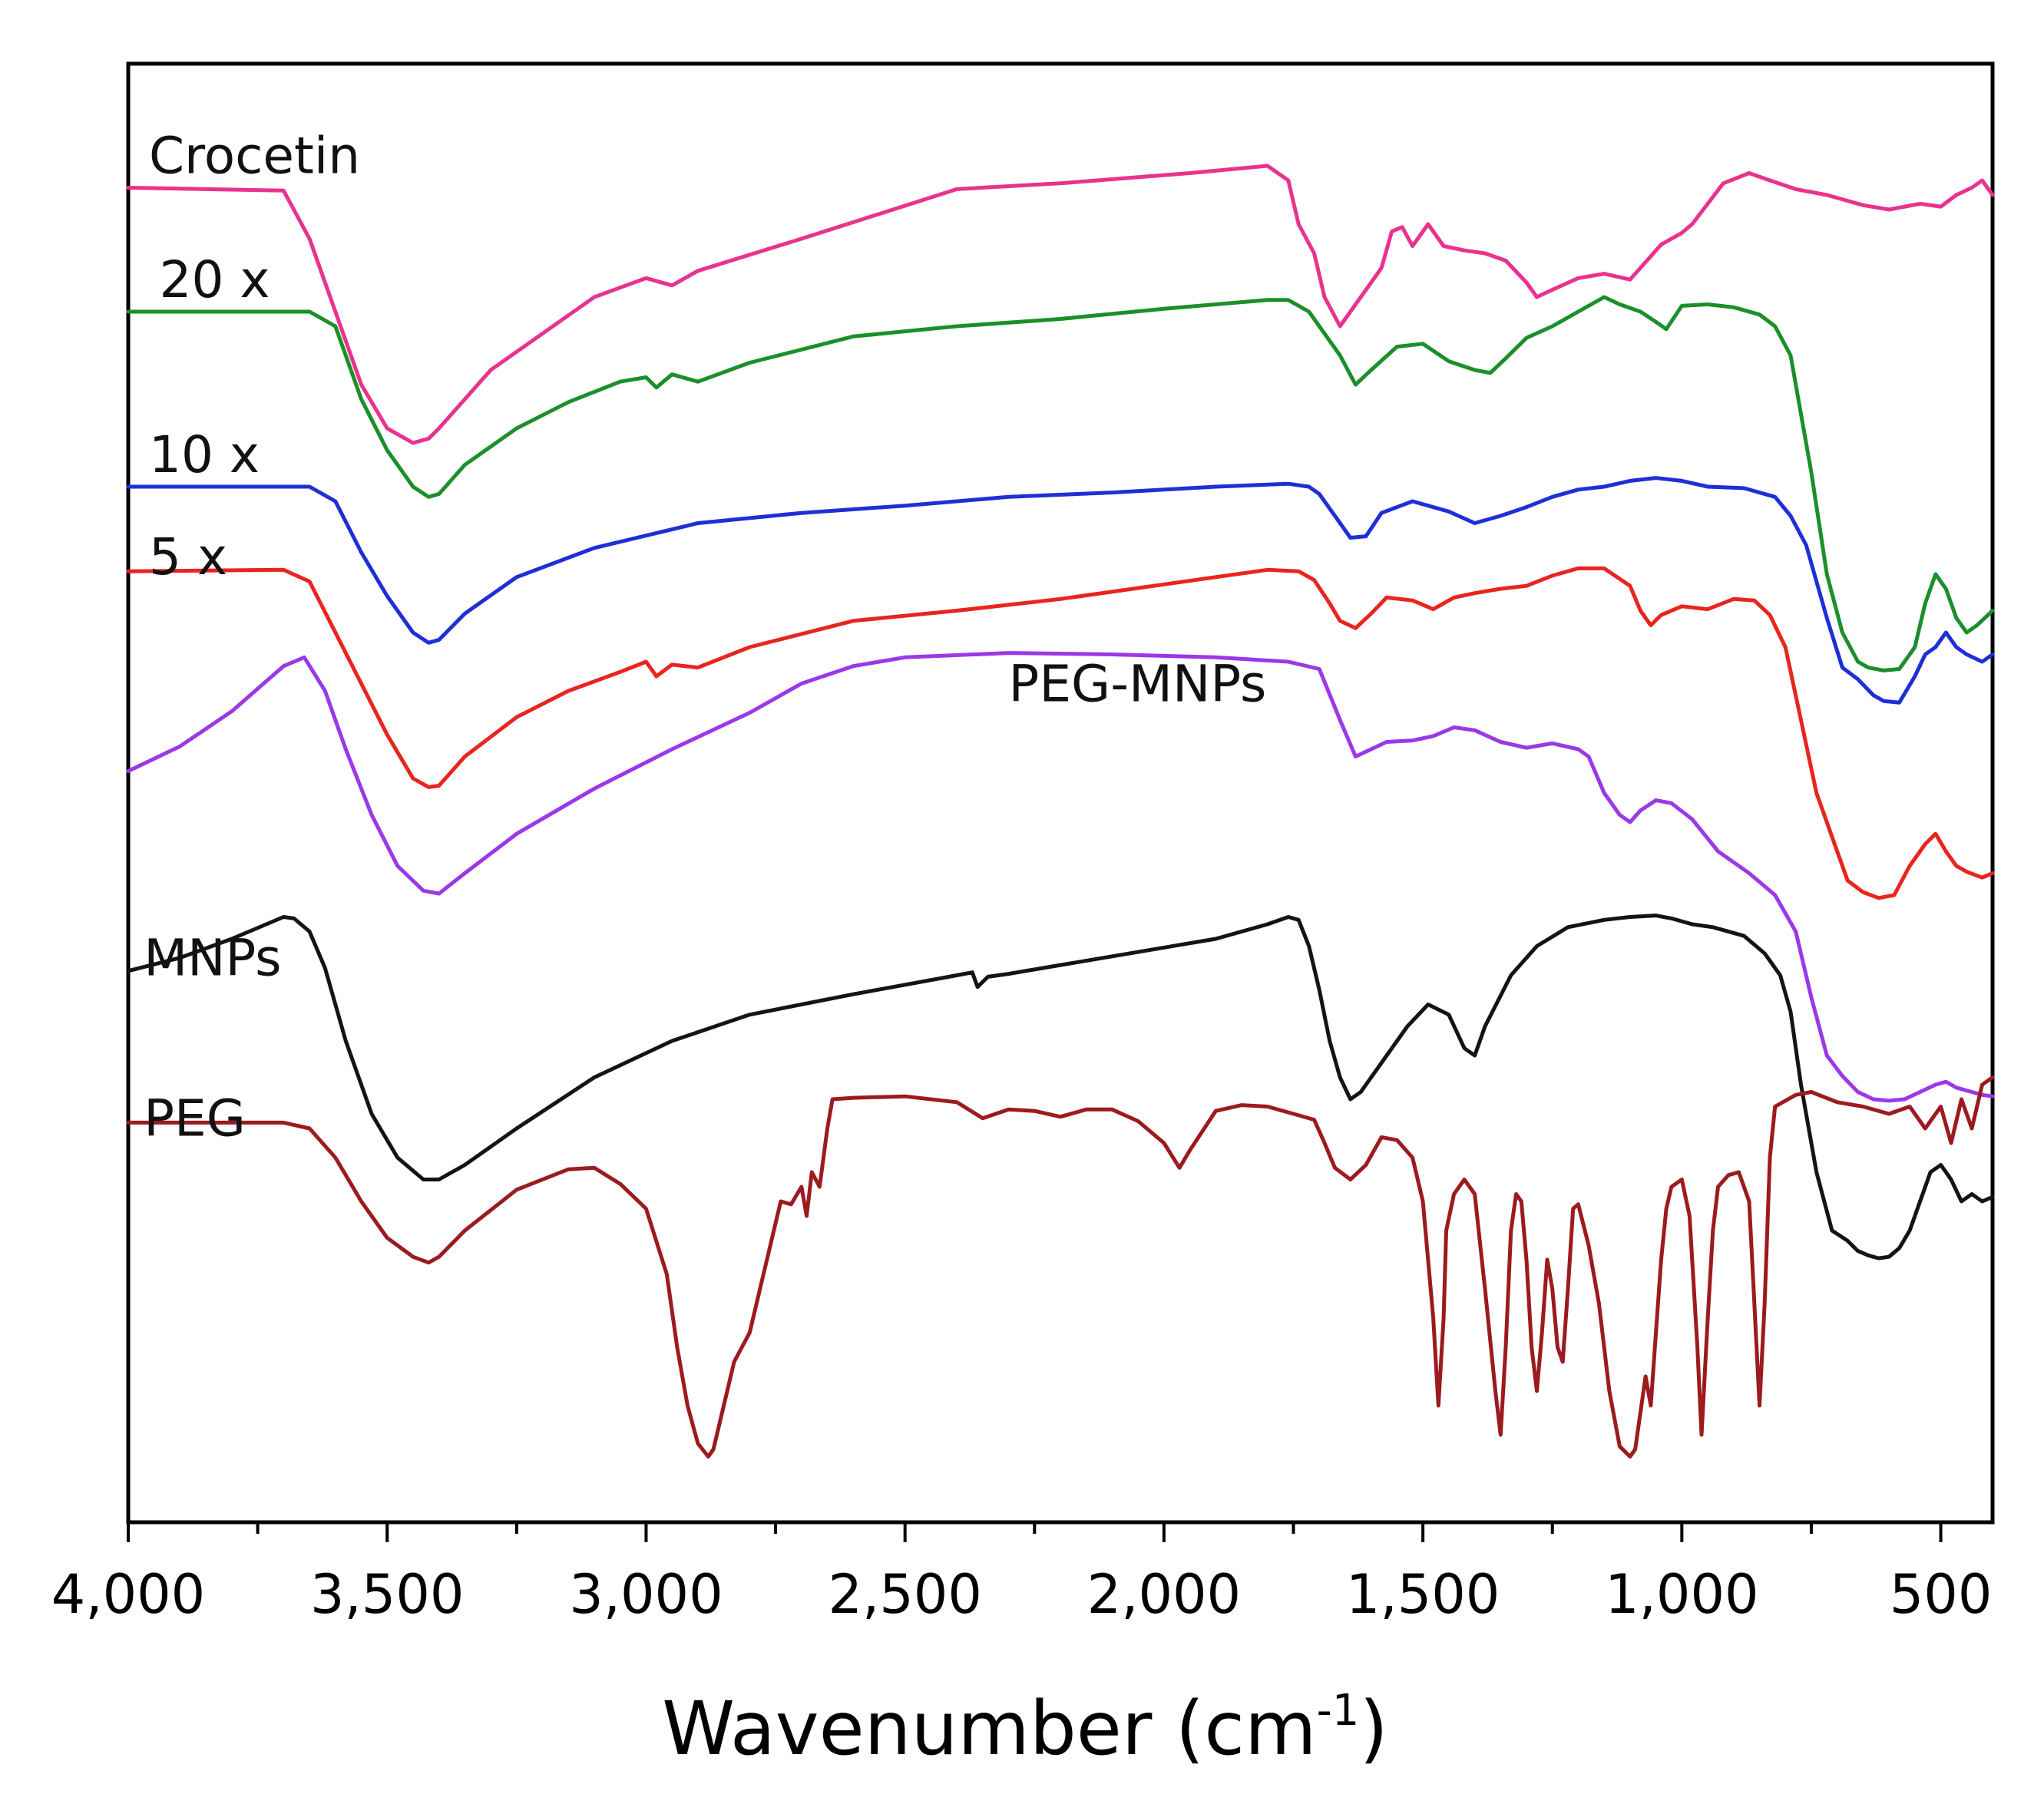 The image size is (2044, 1794). What do you see at coordinates (646, 1594) in the screenshot?
I see `x-tick-label: 3,000` at bounding box center [646, 1594].